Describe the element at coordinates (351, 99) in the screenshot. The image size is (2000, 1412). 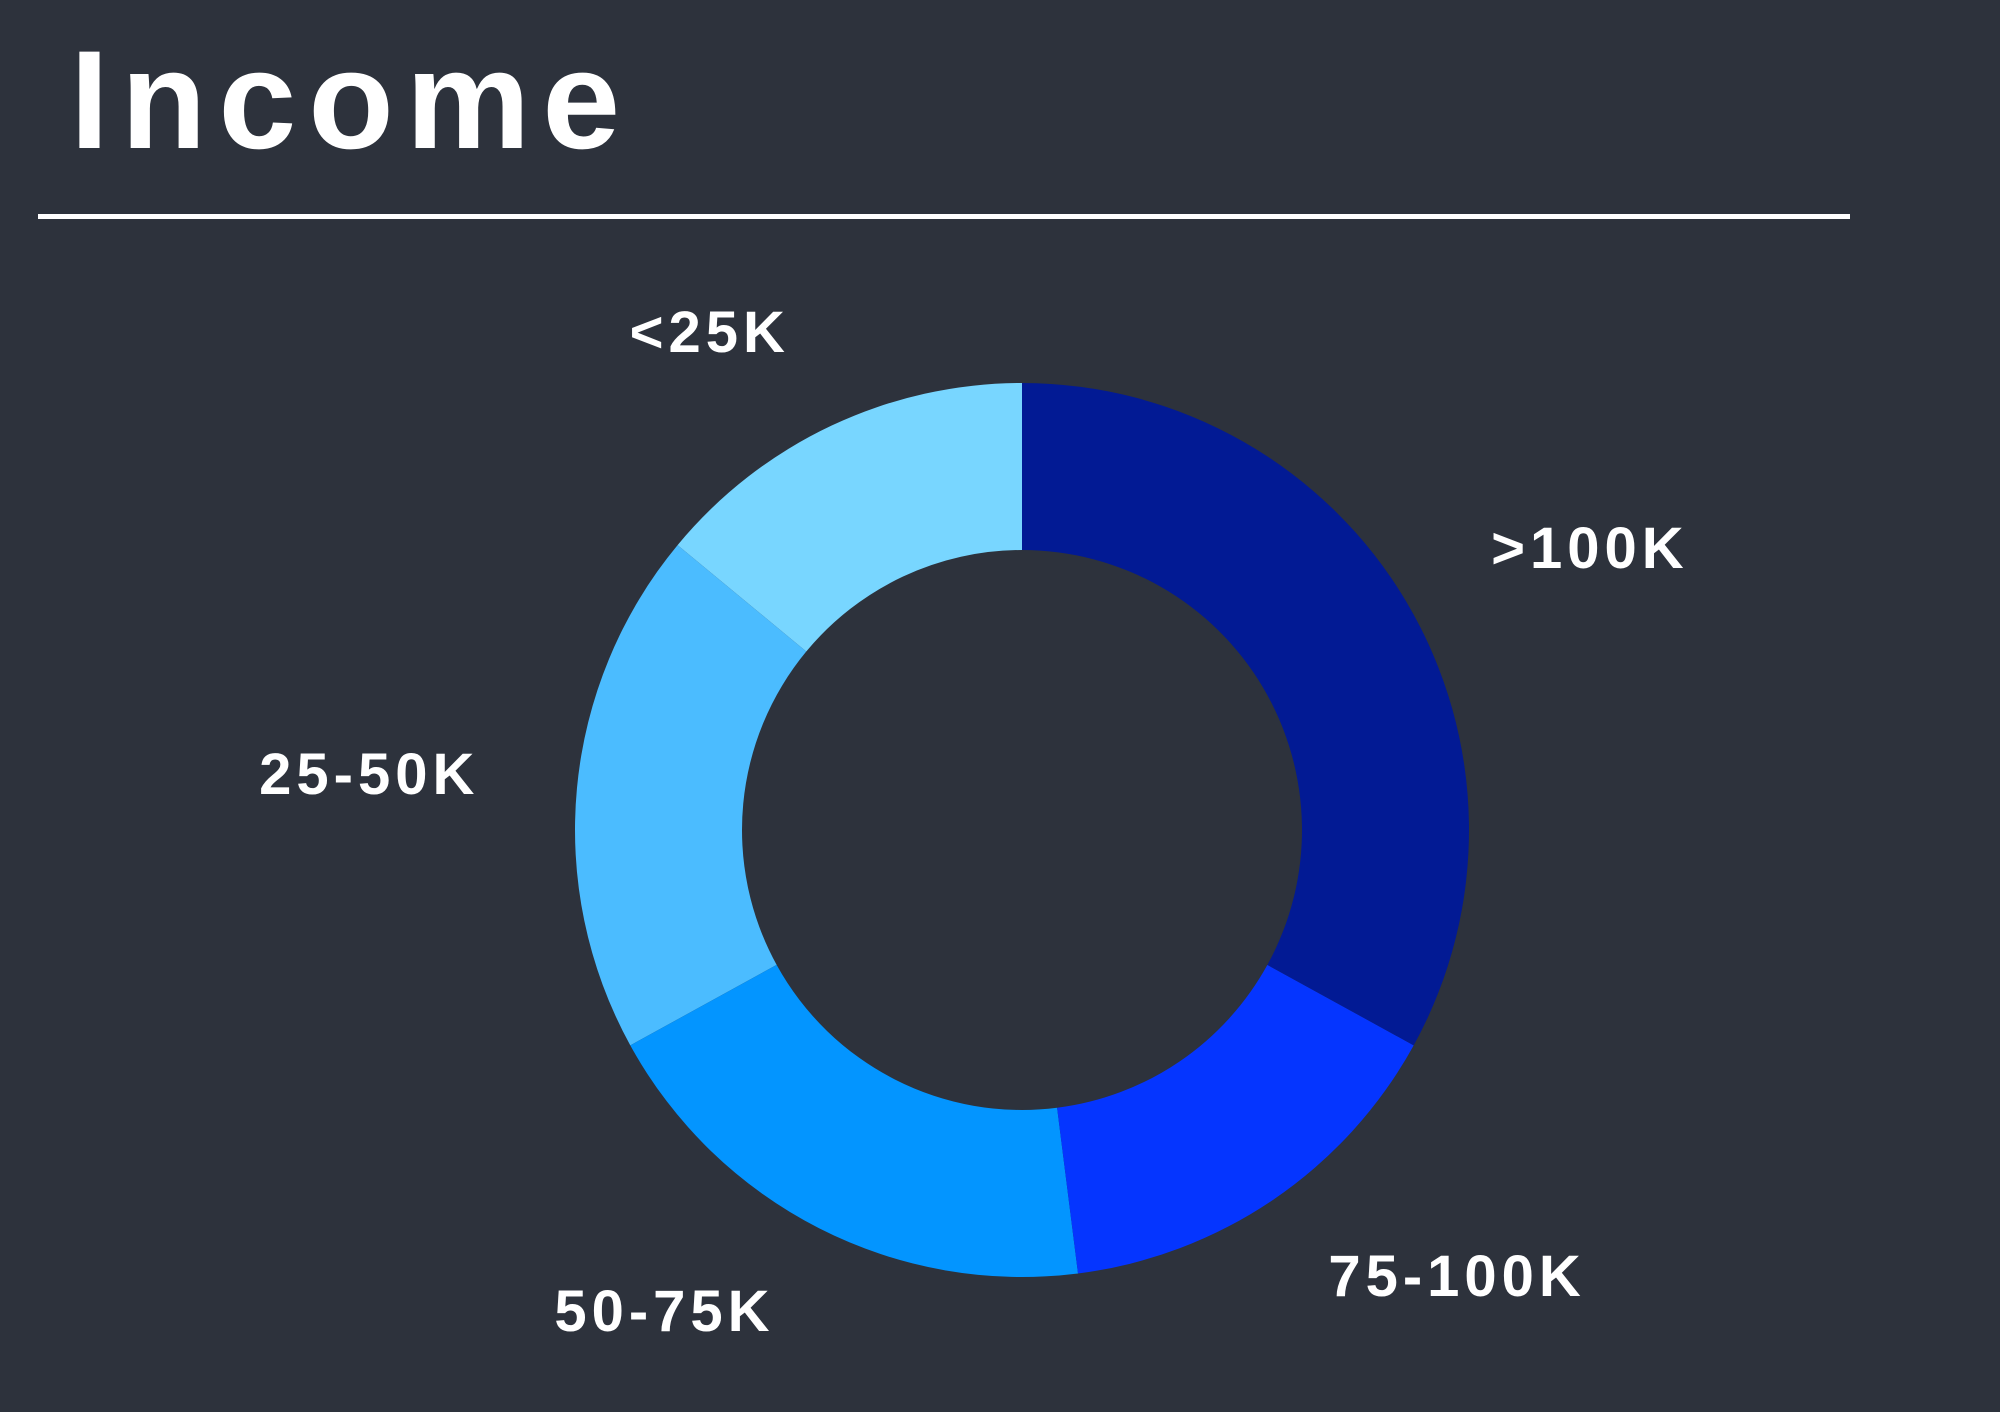
I see `page-title: Income` at that location.